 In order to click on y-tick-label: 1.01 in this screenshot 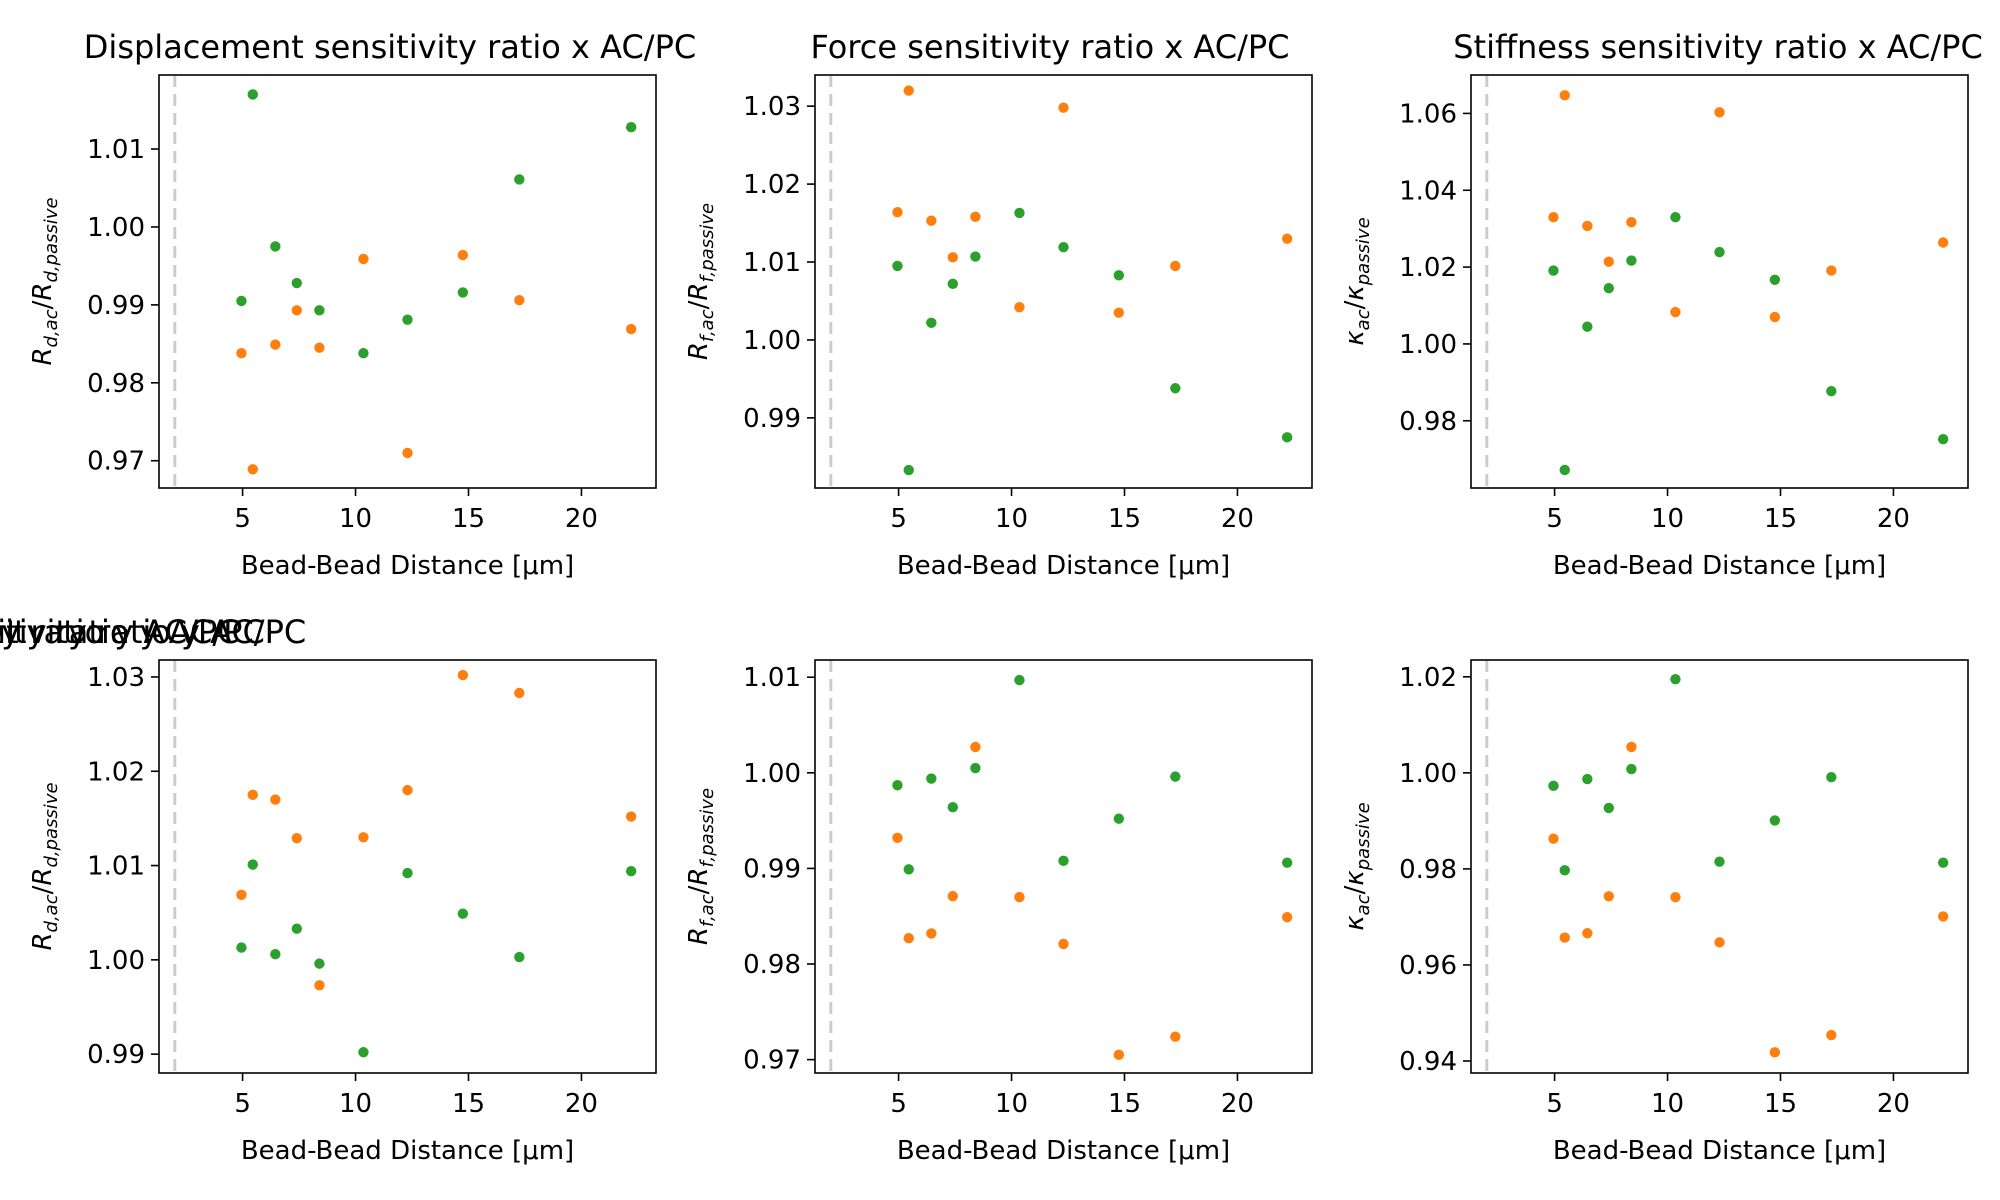, I will do `click(116, 867)`.